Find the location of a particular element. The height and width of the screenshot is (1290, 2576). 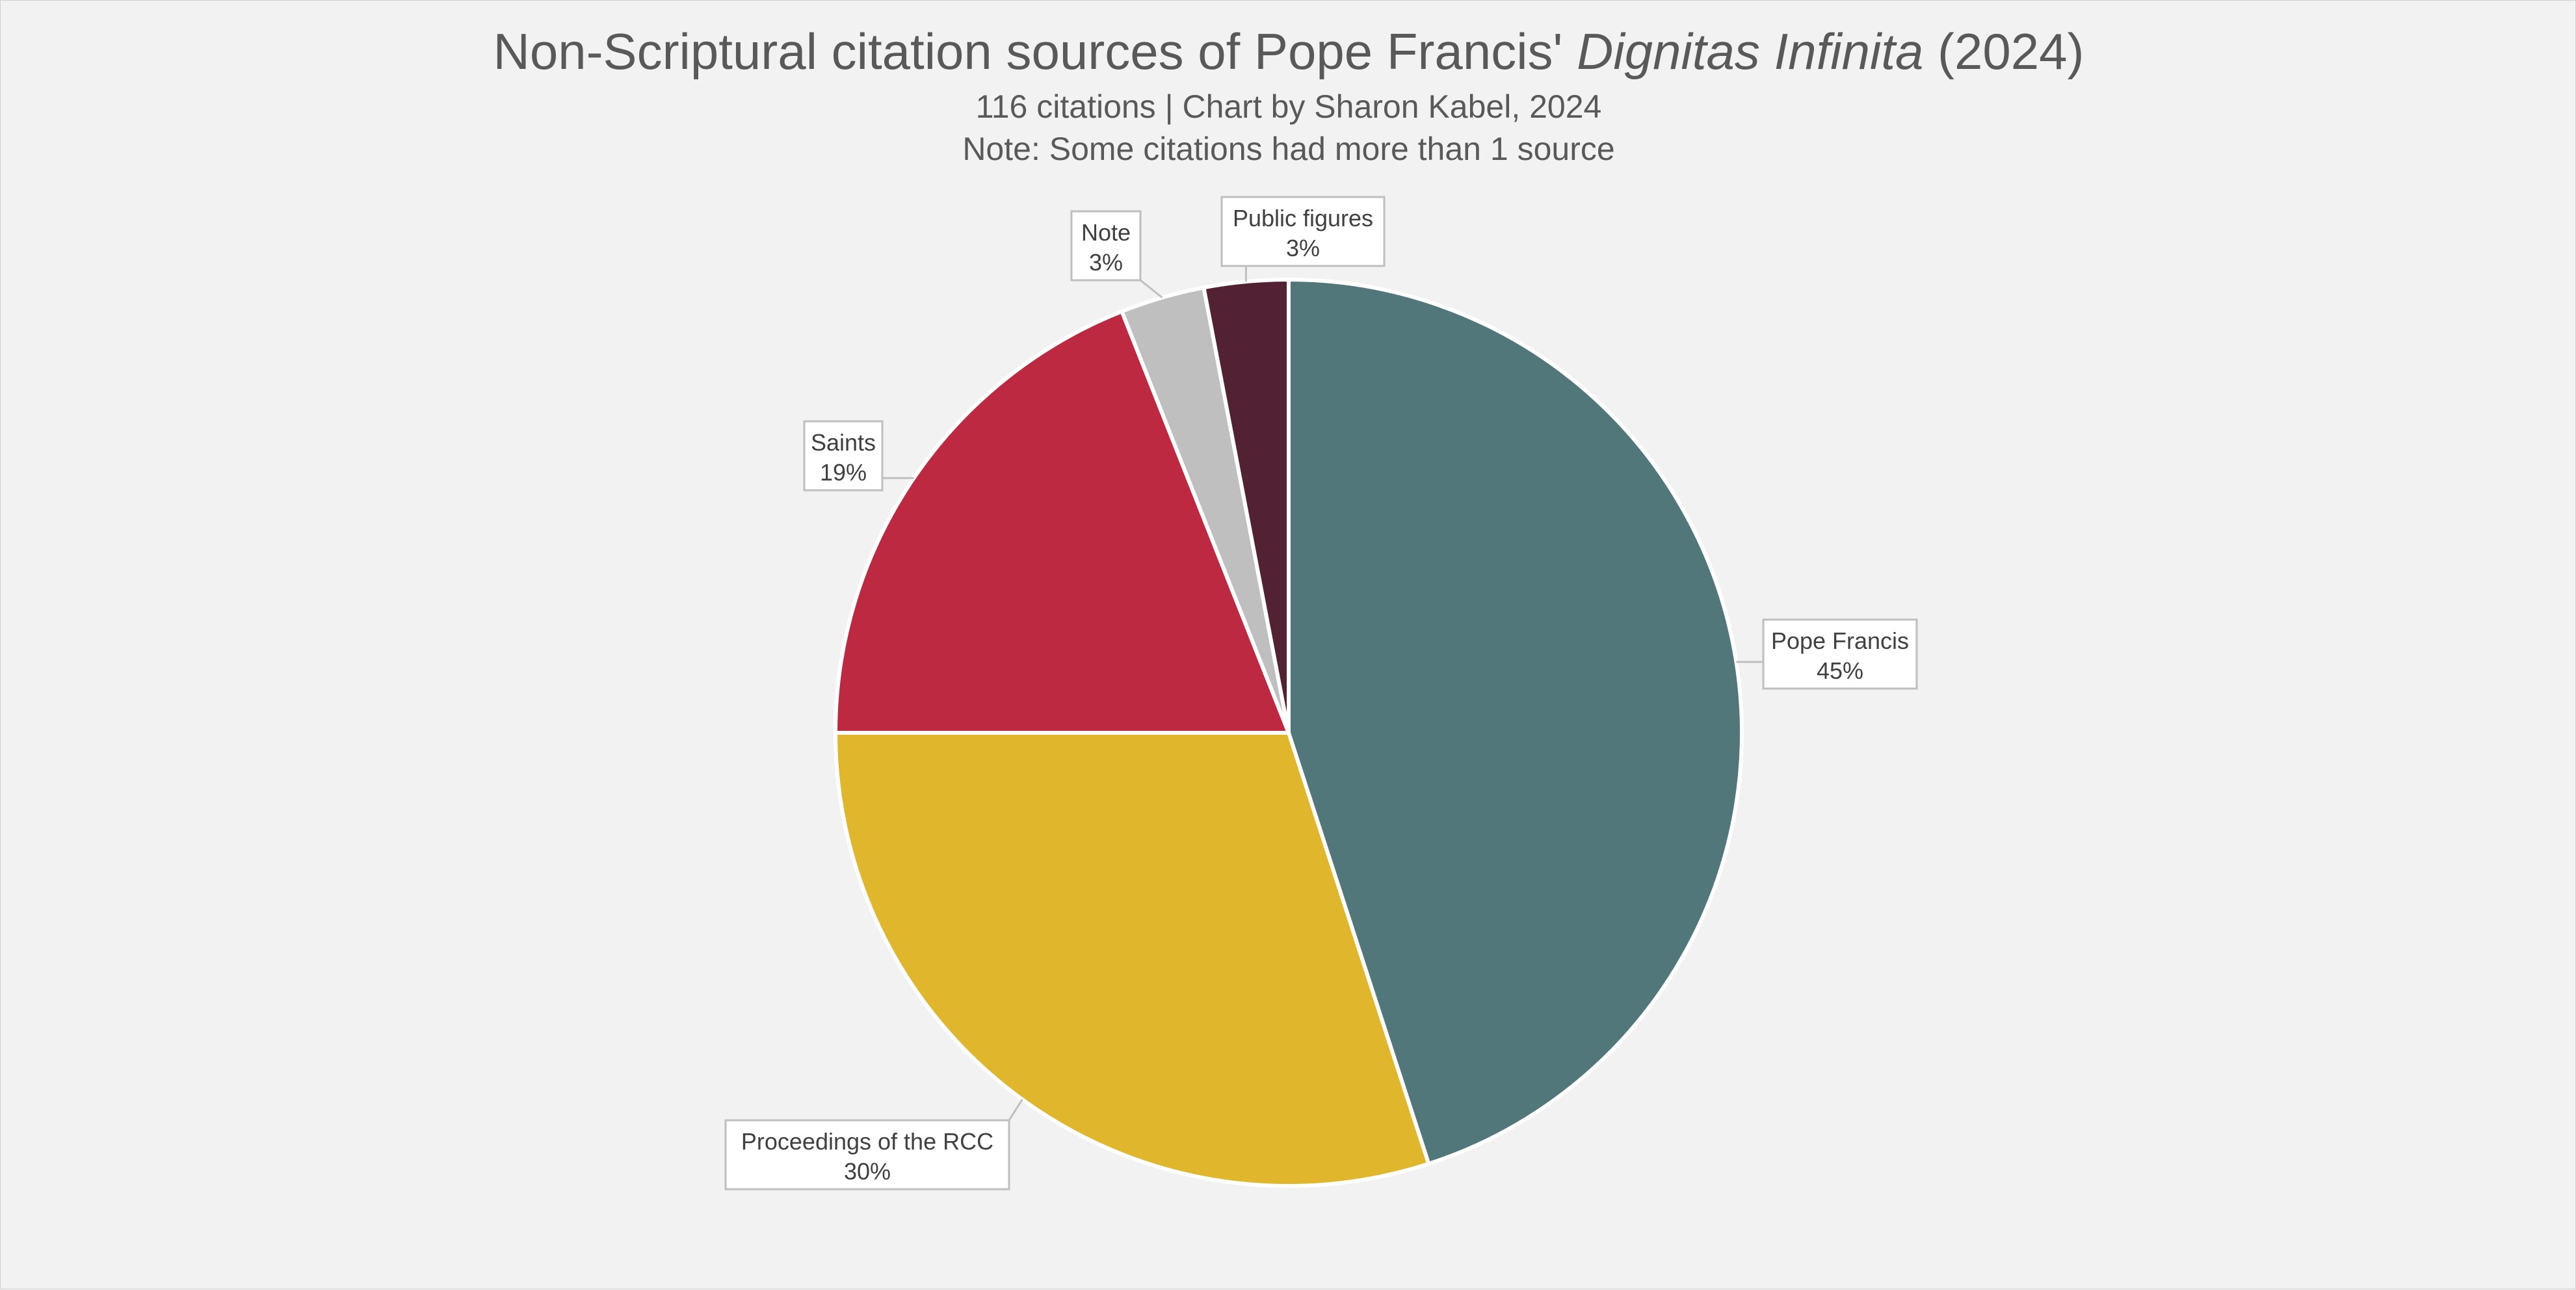

label-percent-value: 30% is located at coordinates (867, 1171).